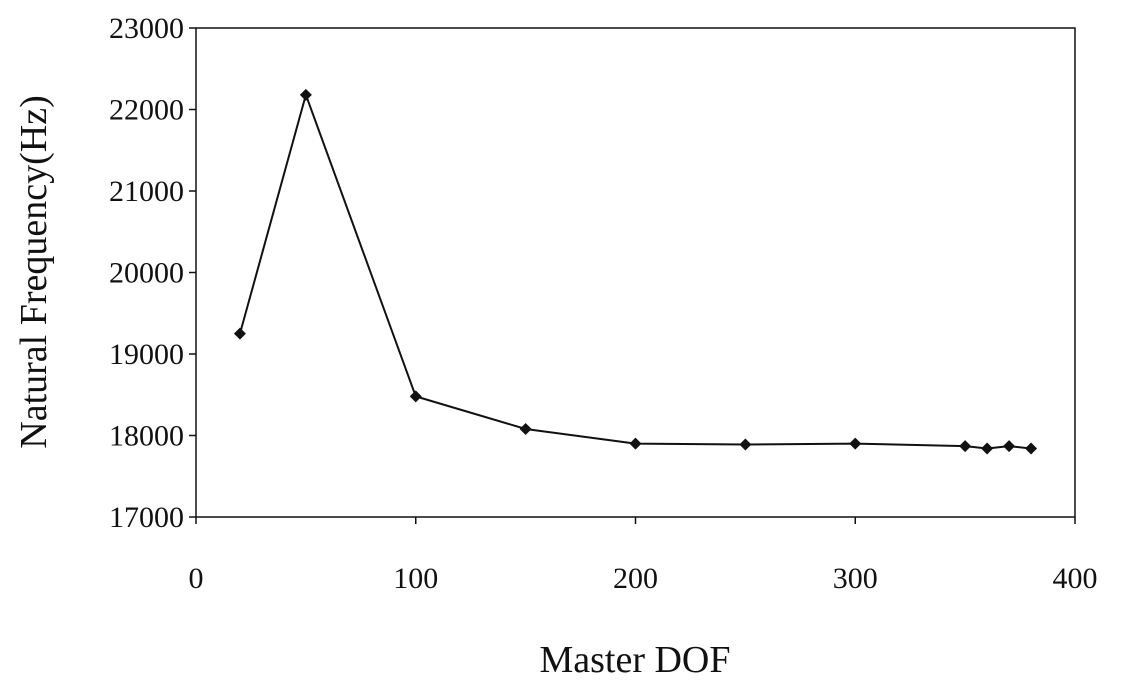 This screenshot has height=683, width=1123. What do you see at coordinates (146, 191) in the screenshot?
I see `y-tick-label: 21000` at bounding box center [146, 191].